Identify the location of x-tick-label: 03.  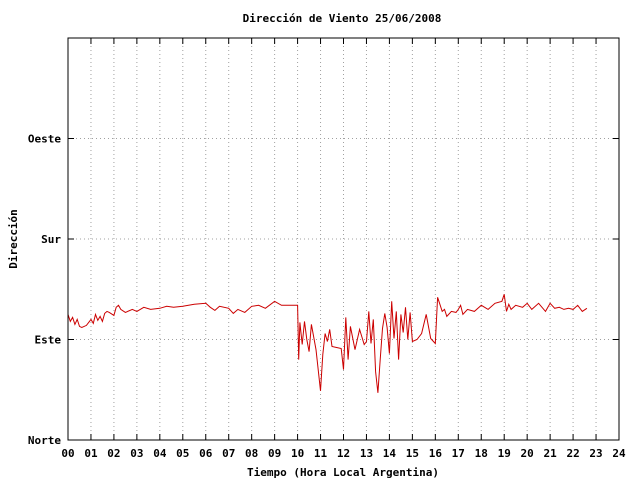
(136, 453).